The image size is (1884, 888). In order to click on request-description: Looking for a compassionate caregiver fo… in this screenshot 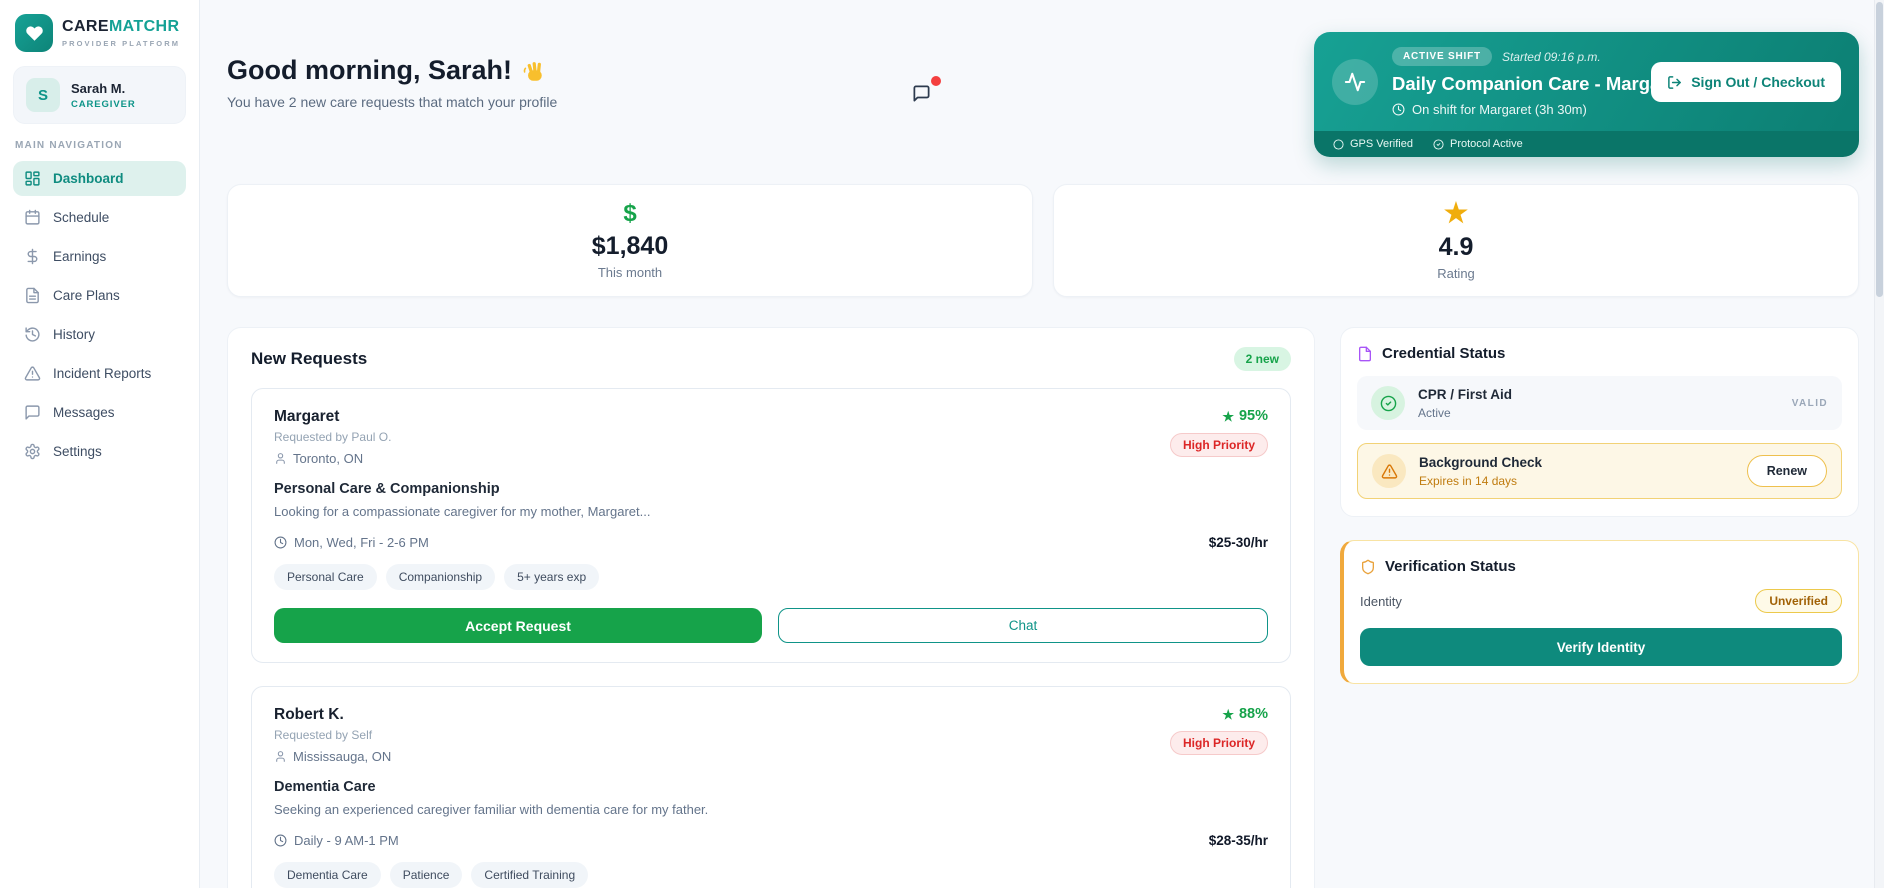, I will do `click(462, 511)`.